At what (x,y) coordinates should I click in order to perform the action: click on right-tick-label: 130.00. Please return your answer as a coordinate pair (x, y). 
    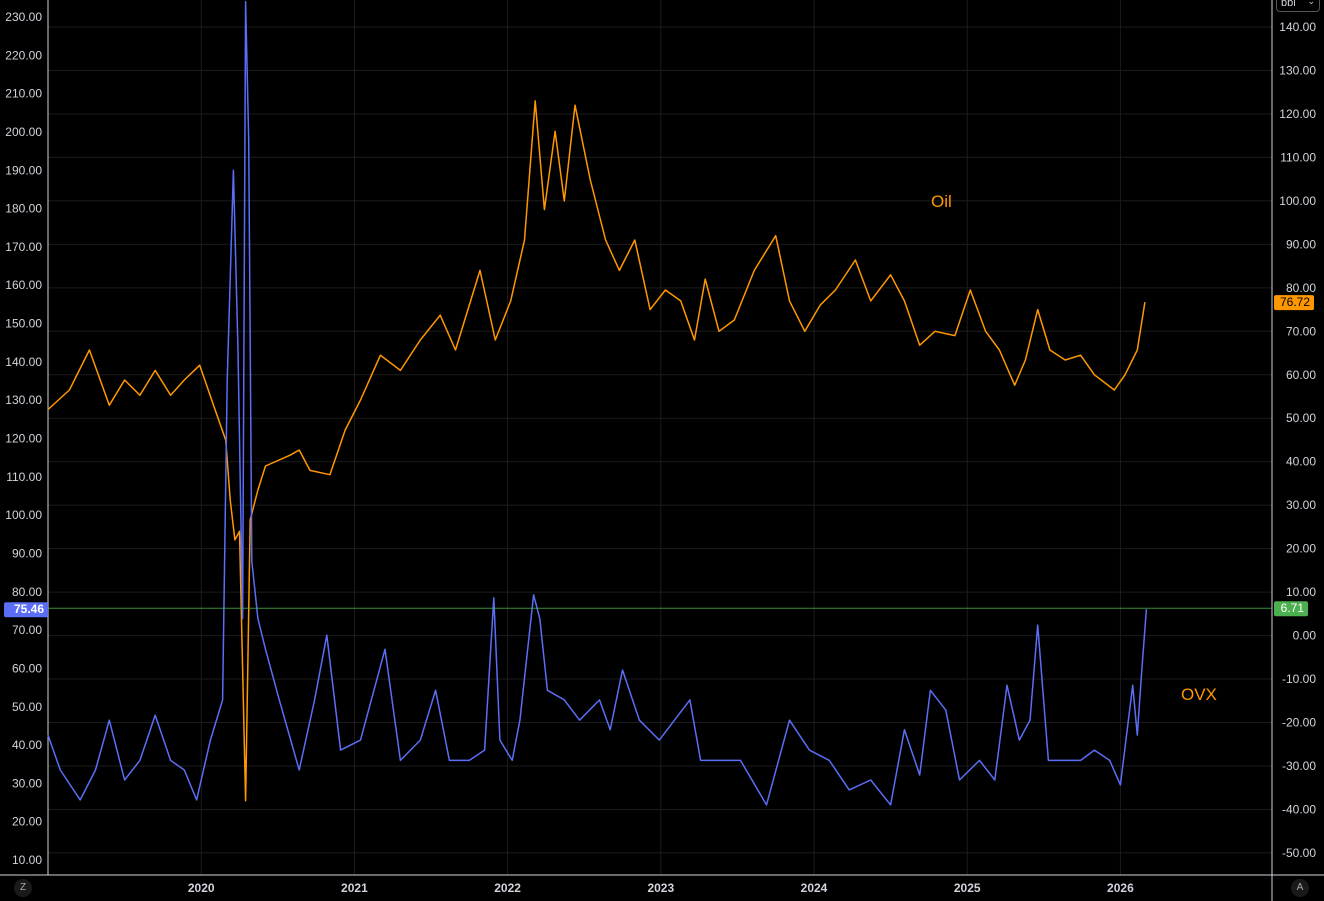
    Looking at the image, I should click on (1297, 70).